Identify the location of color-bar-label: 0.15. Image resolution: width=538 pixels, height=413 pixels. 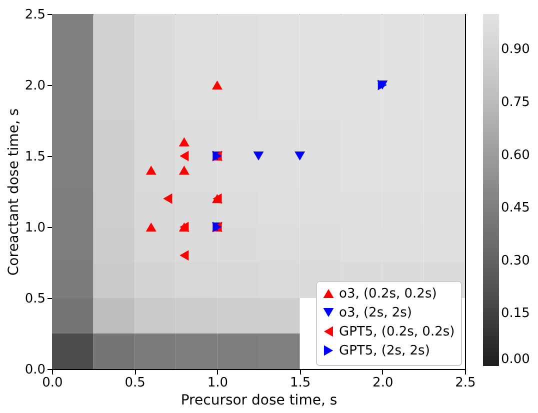
(515, 314).